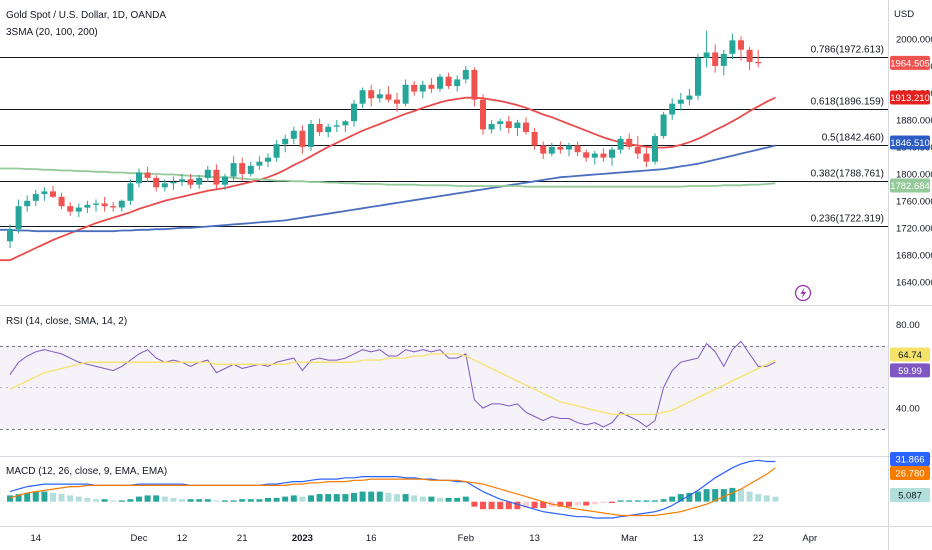  Describe the element at coordinates (393, 489) in the screenshot. I see `macd-layer` at that location.